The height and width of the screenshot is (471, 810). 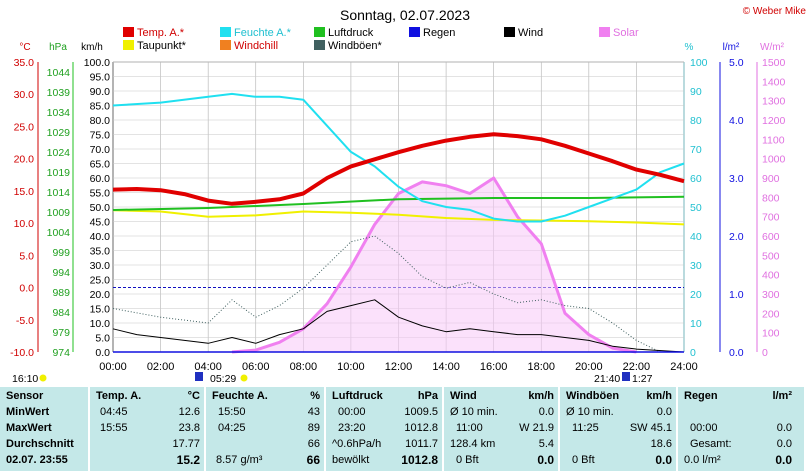 I want to click on wind-tick-label: 45.0, so click(x=100, y=223).